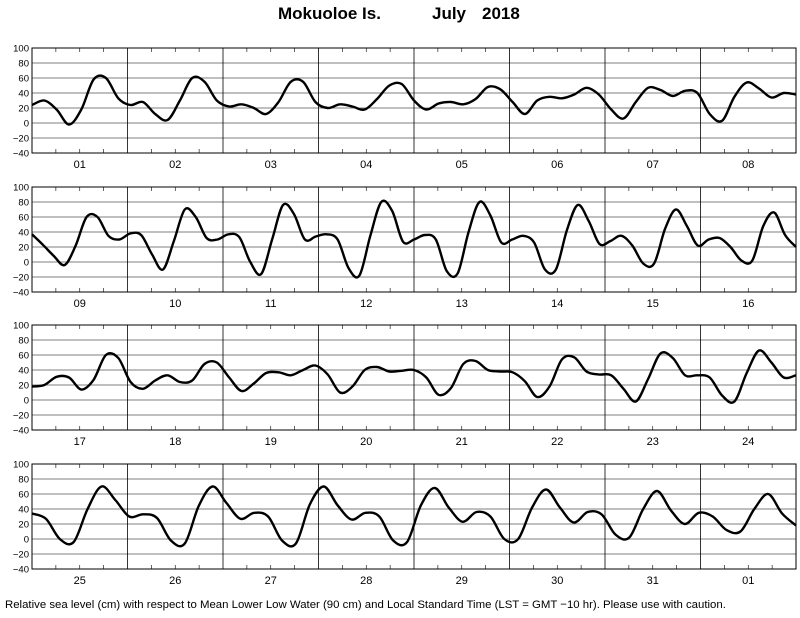  Describe the element at coordinates (175, 304) in the screenshot. I see `day-label: 10` at that location.